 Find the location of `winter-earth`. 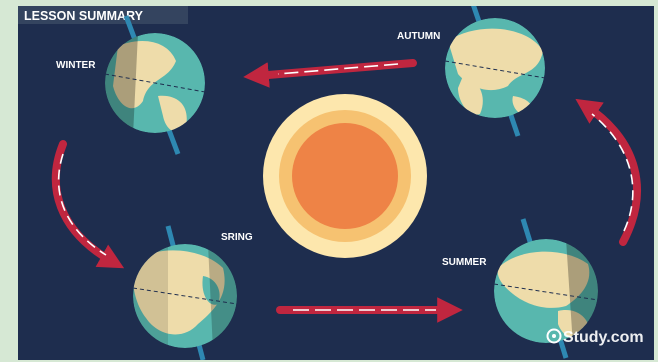

winter-earth is located at coordinates (155, 85).